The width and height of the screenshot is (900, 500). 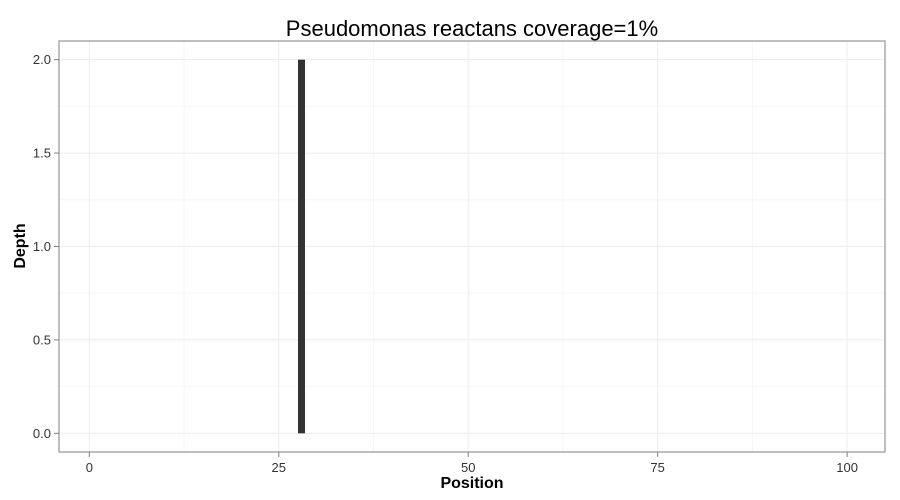 I want to click on y-axis-title: Depth, so click(x=20, y=245).